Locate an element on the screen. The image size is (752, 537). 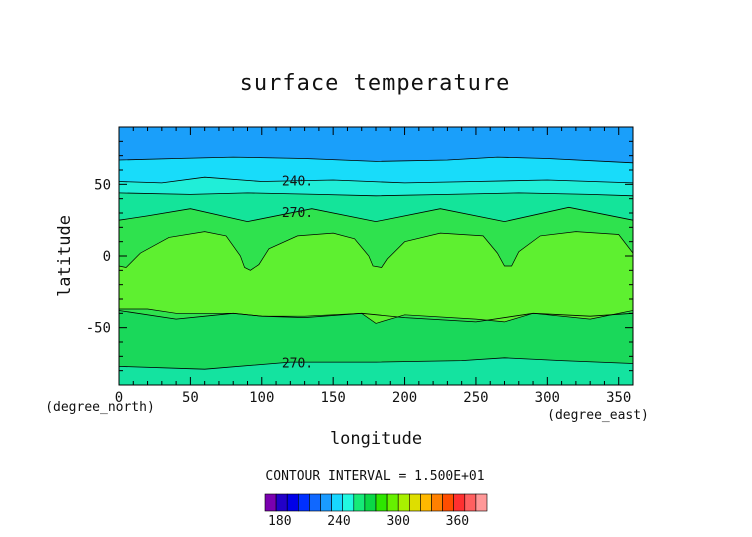
y-tick-label: -50 is located at coordinates (98, 329).